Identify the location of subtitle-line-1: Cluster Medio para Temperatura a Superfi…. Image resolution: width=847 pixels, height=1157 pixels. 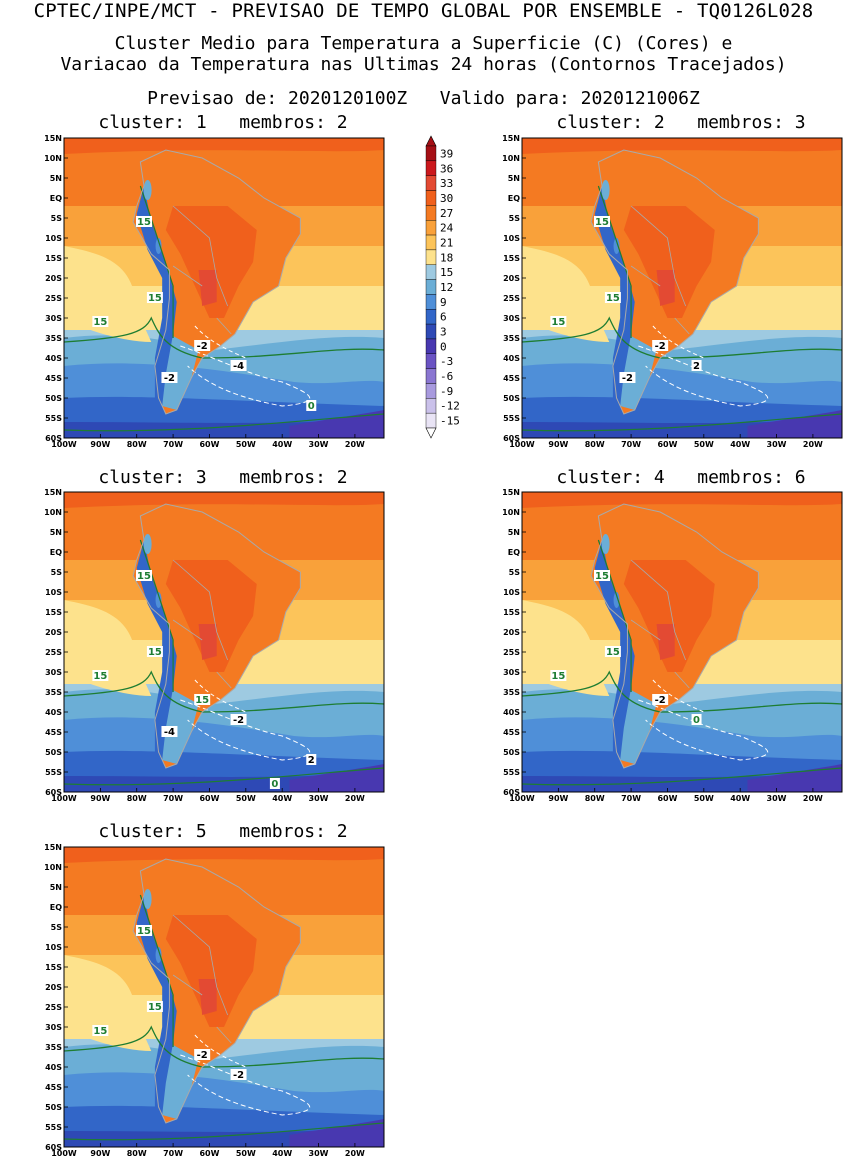
(423, 43).